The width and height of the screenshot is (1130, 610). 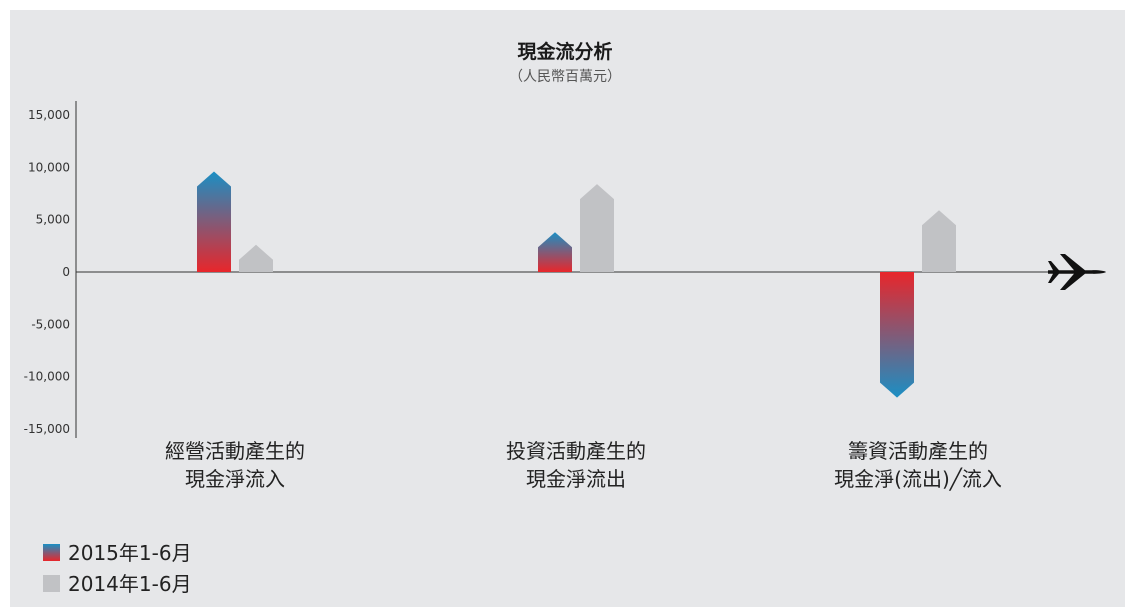 What do you see at coordinates (47, 377) in the screenshot?
I see `y-tick-label: -10,000` at bounding box center [47, 377].